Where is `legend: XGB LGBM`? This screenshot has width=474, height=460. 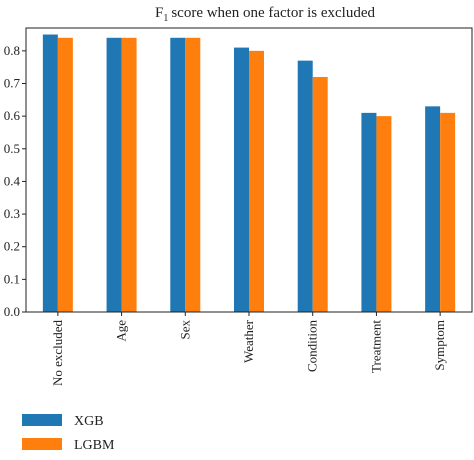
legend: XGB LGBM is located at coordinates (68, 433).